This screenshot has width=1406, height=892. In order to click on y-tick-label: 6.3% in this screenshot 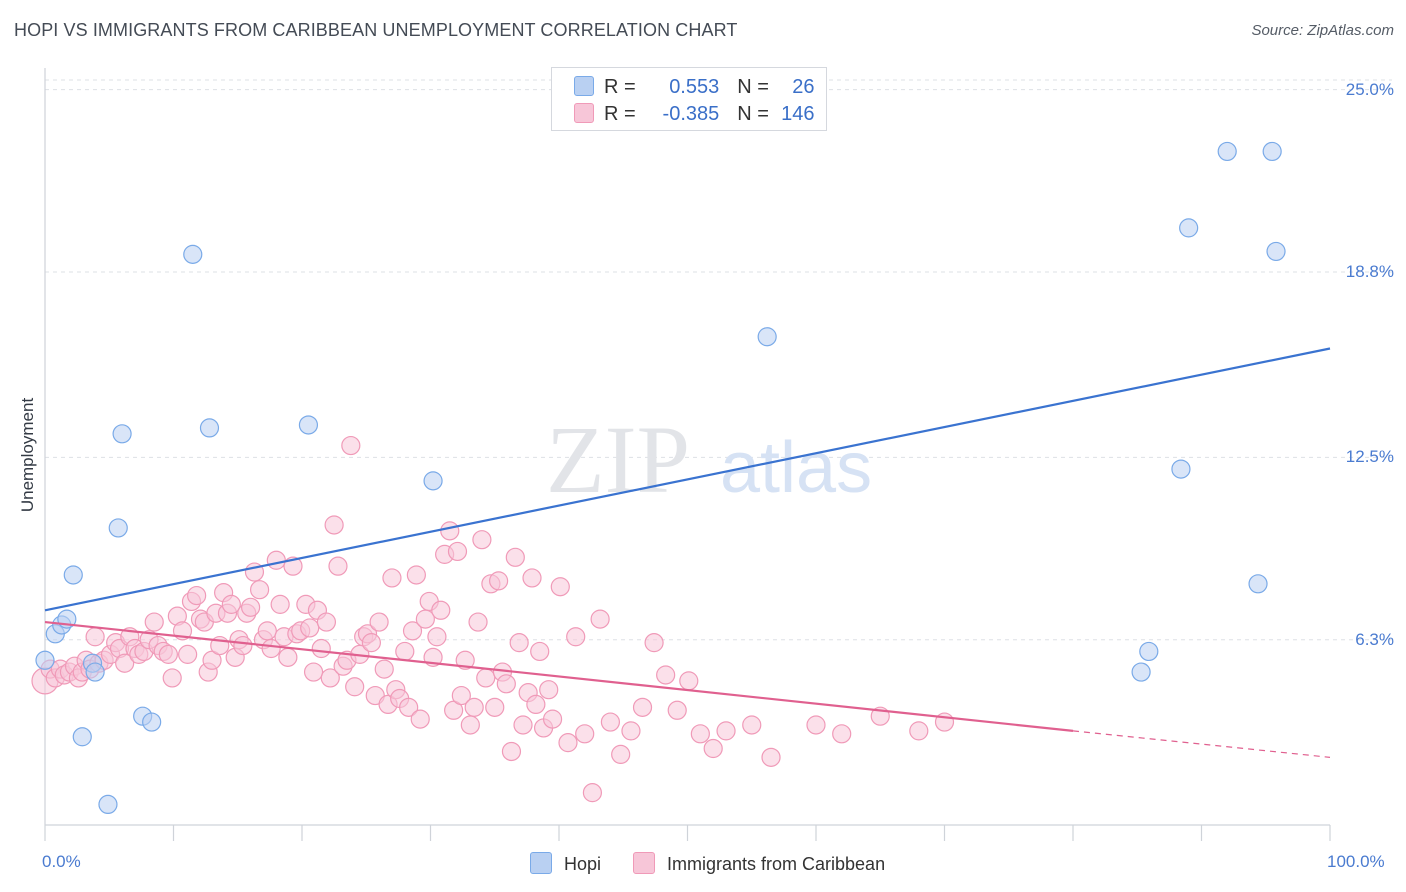, I will do `click(1374, 639)`.